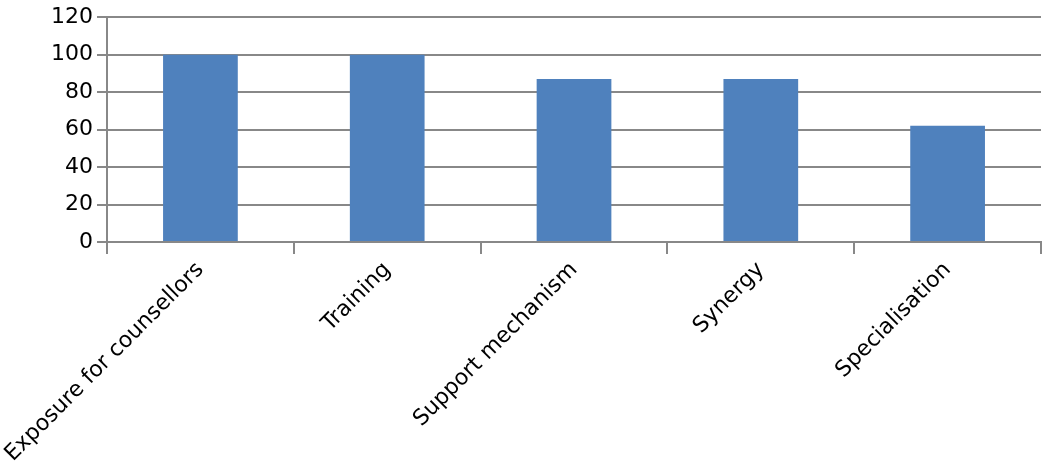 This screenshot has height=468, width=1043. I want to click on y-tick-label: 120, so click(72, 15).